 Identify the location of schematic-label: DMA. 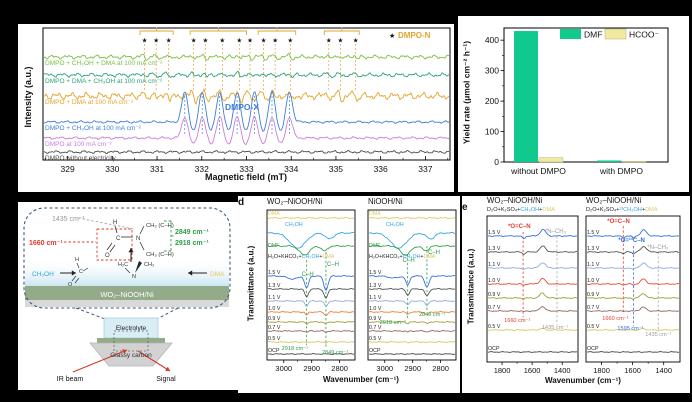
(217, 274).